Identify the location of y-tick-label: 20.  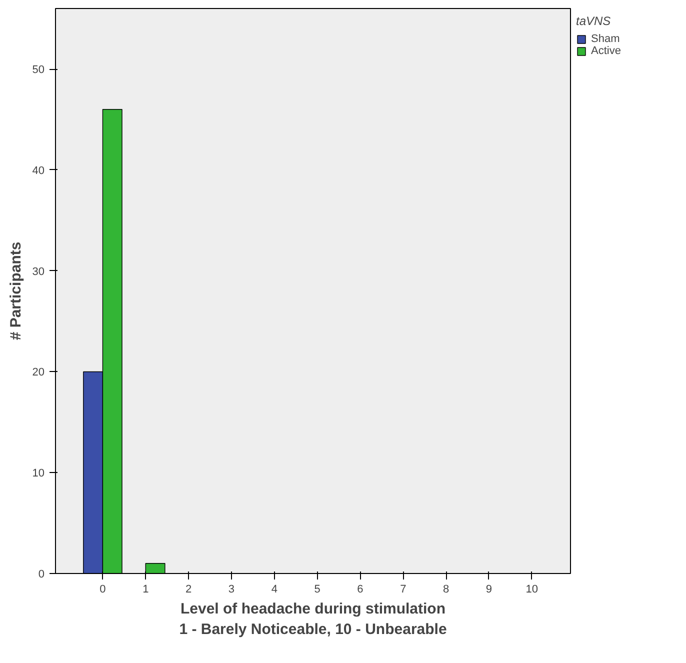
(38, 372).